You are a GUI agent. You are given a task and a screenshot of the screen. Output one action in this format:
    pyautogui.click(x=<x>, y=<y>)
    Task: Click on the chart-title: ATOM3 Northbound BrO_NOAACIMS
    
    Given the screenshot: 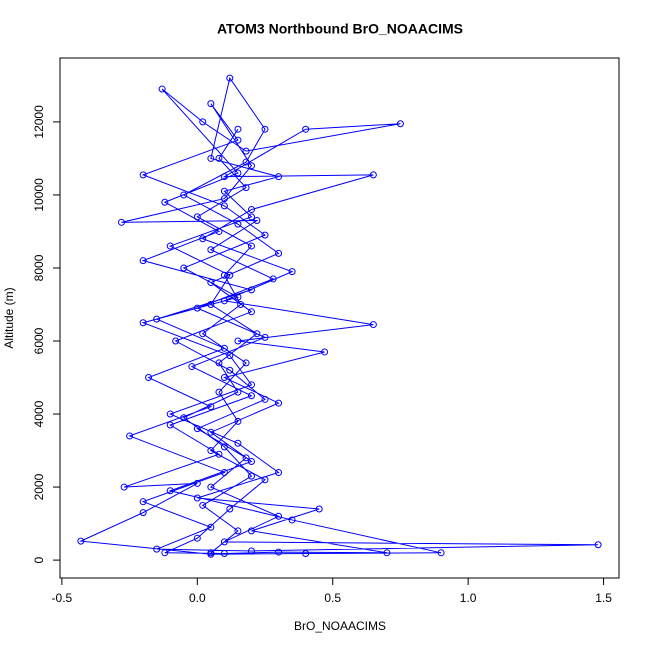 What is the action you would take?
    pyautogui.click(x=340, y=29)
    